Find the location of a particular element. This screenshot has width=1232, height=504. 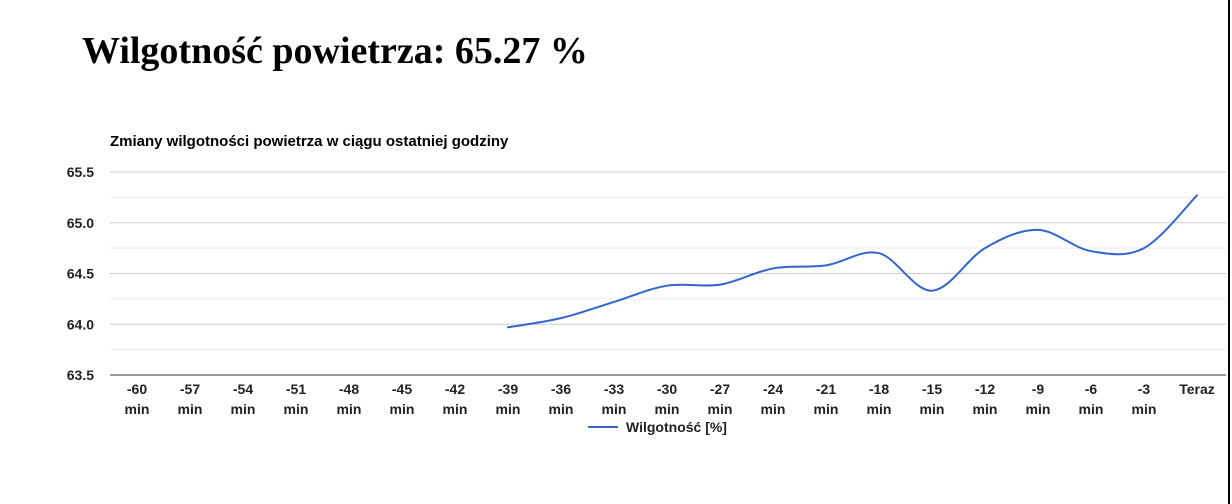

x-tick-label: -39 is located at coordinates (508, 389).